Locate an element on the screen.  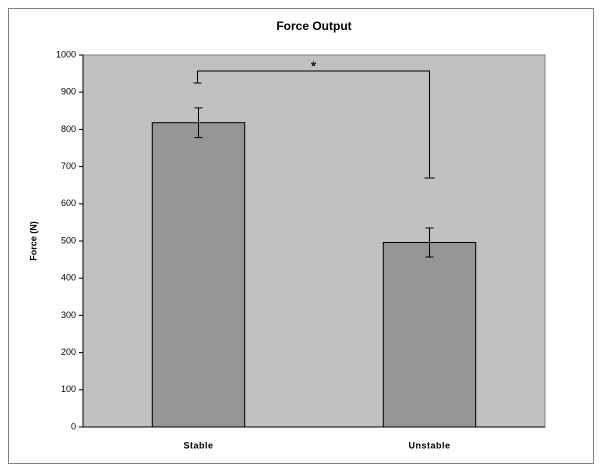
y-tick-label: 600 is located at coordinates (68, 203).